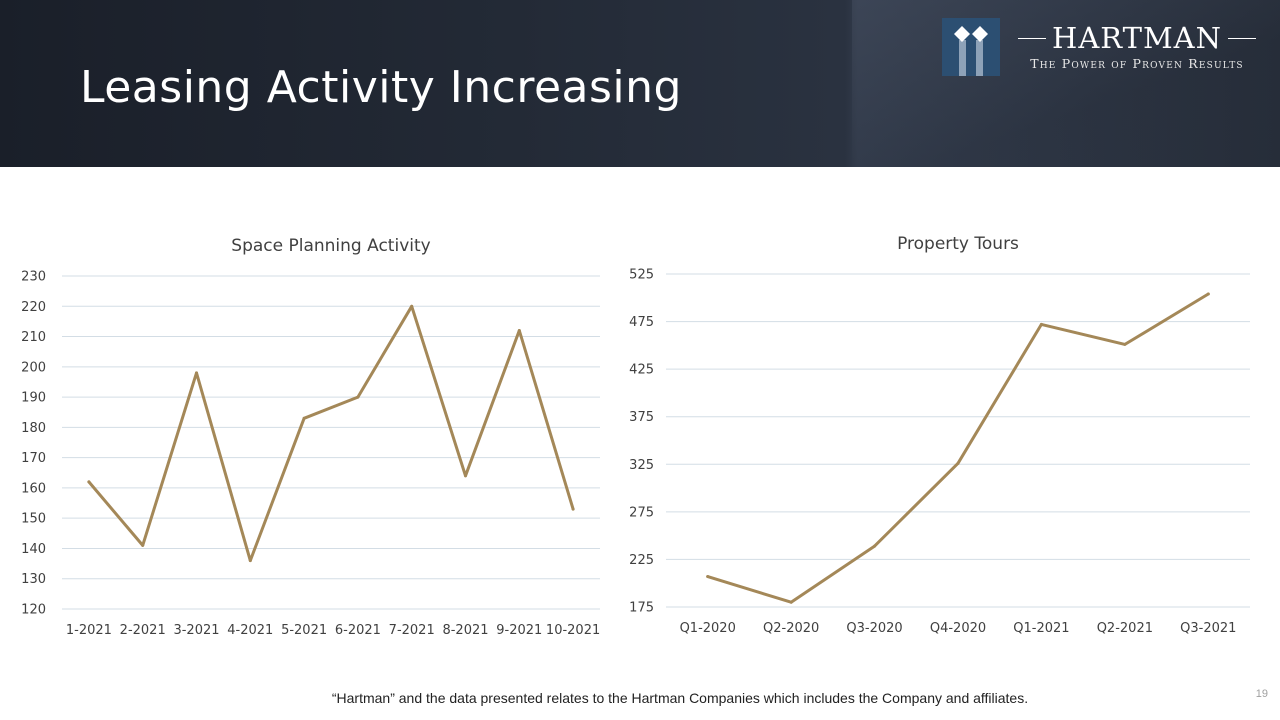 The image size is (1280, 720). I want to click on property-tours-x-tick-label: Q1-2020, so click(708, 628).